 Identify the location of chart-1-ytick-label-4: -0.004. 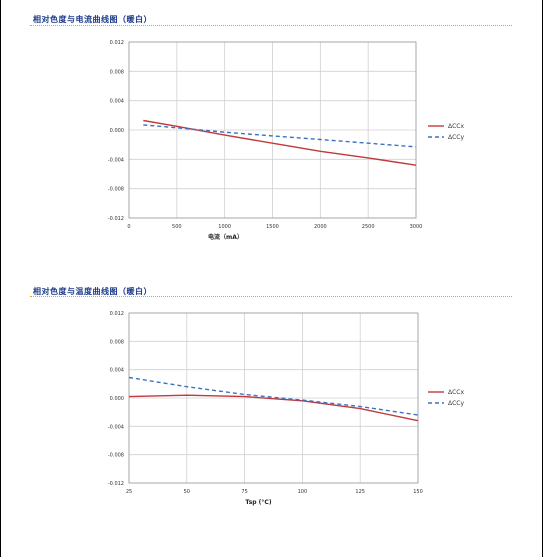
(116, 160).